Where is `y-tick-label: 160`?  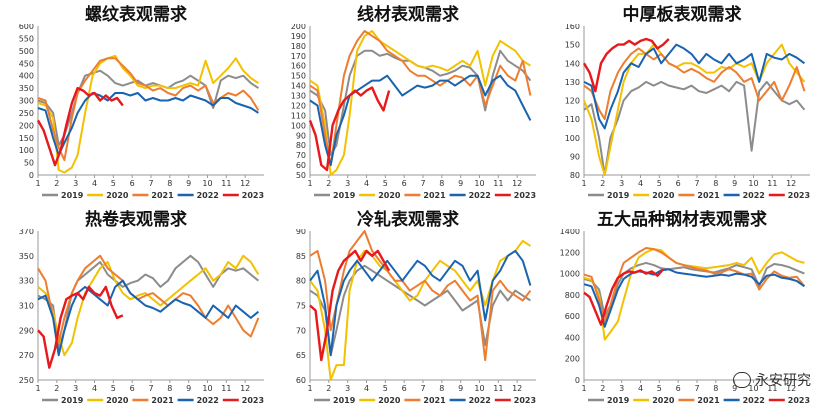 y-tick-label: 160 is located at coordinates (298, 66).